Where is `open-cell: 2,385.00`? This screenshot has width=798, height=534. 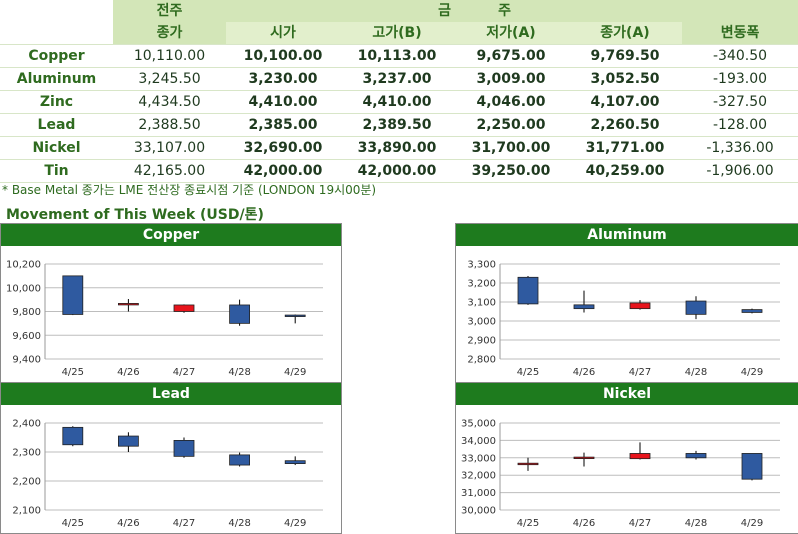
open-cell: 2,385.00 is located at coordinates (283, 125).